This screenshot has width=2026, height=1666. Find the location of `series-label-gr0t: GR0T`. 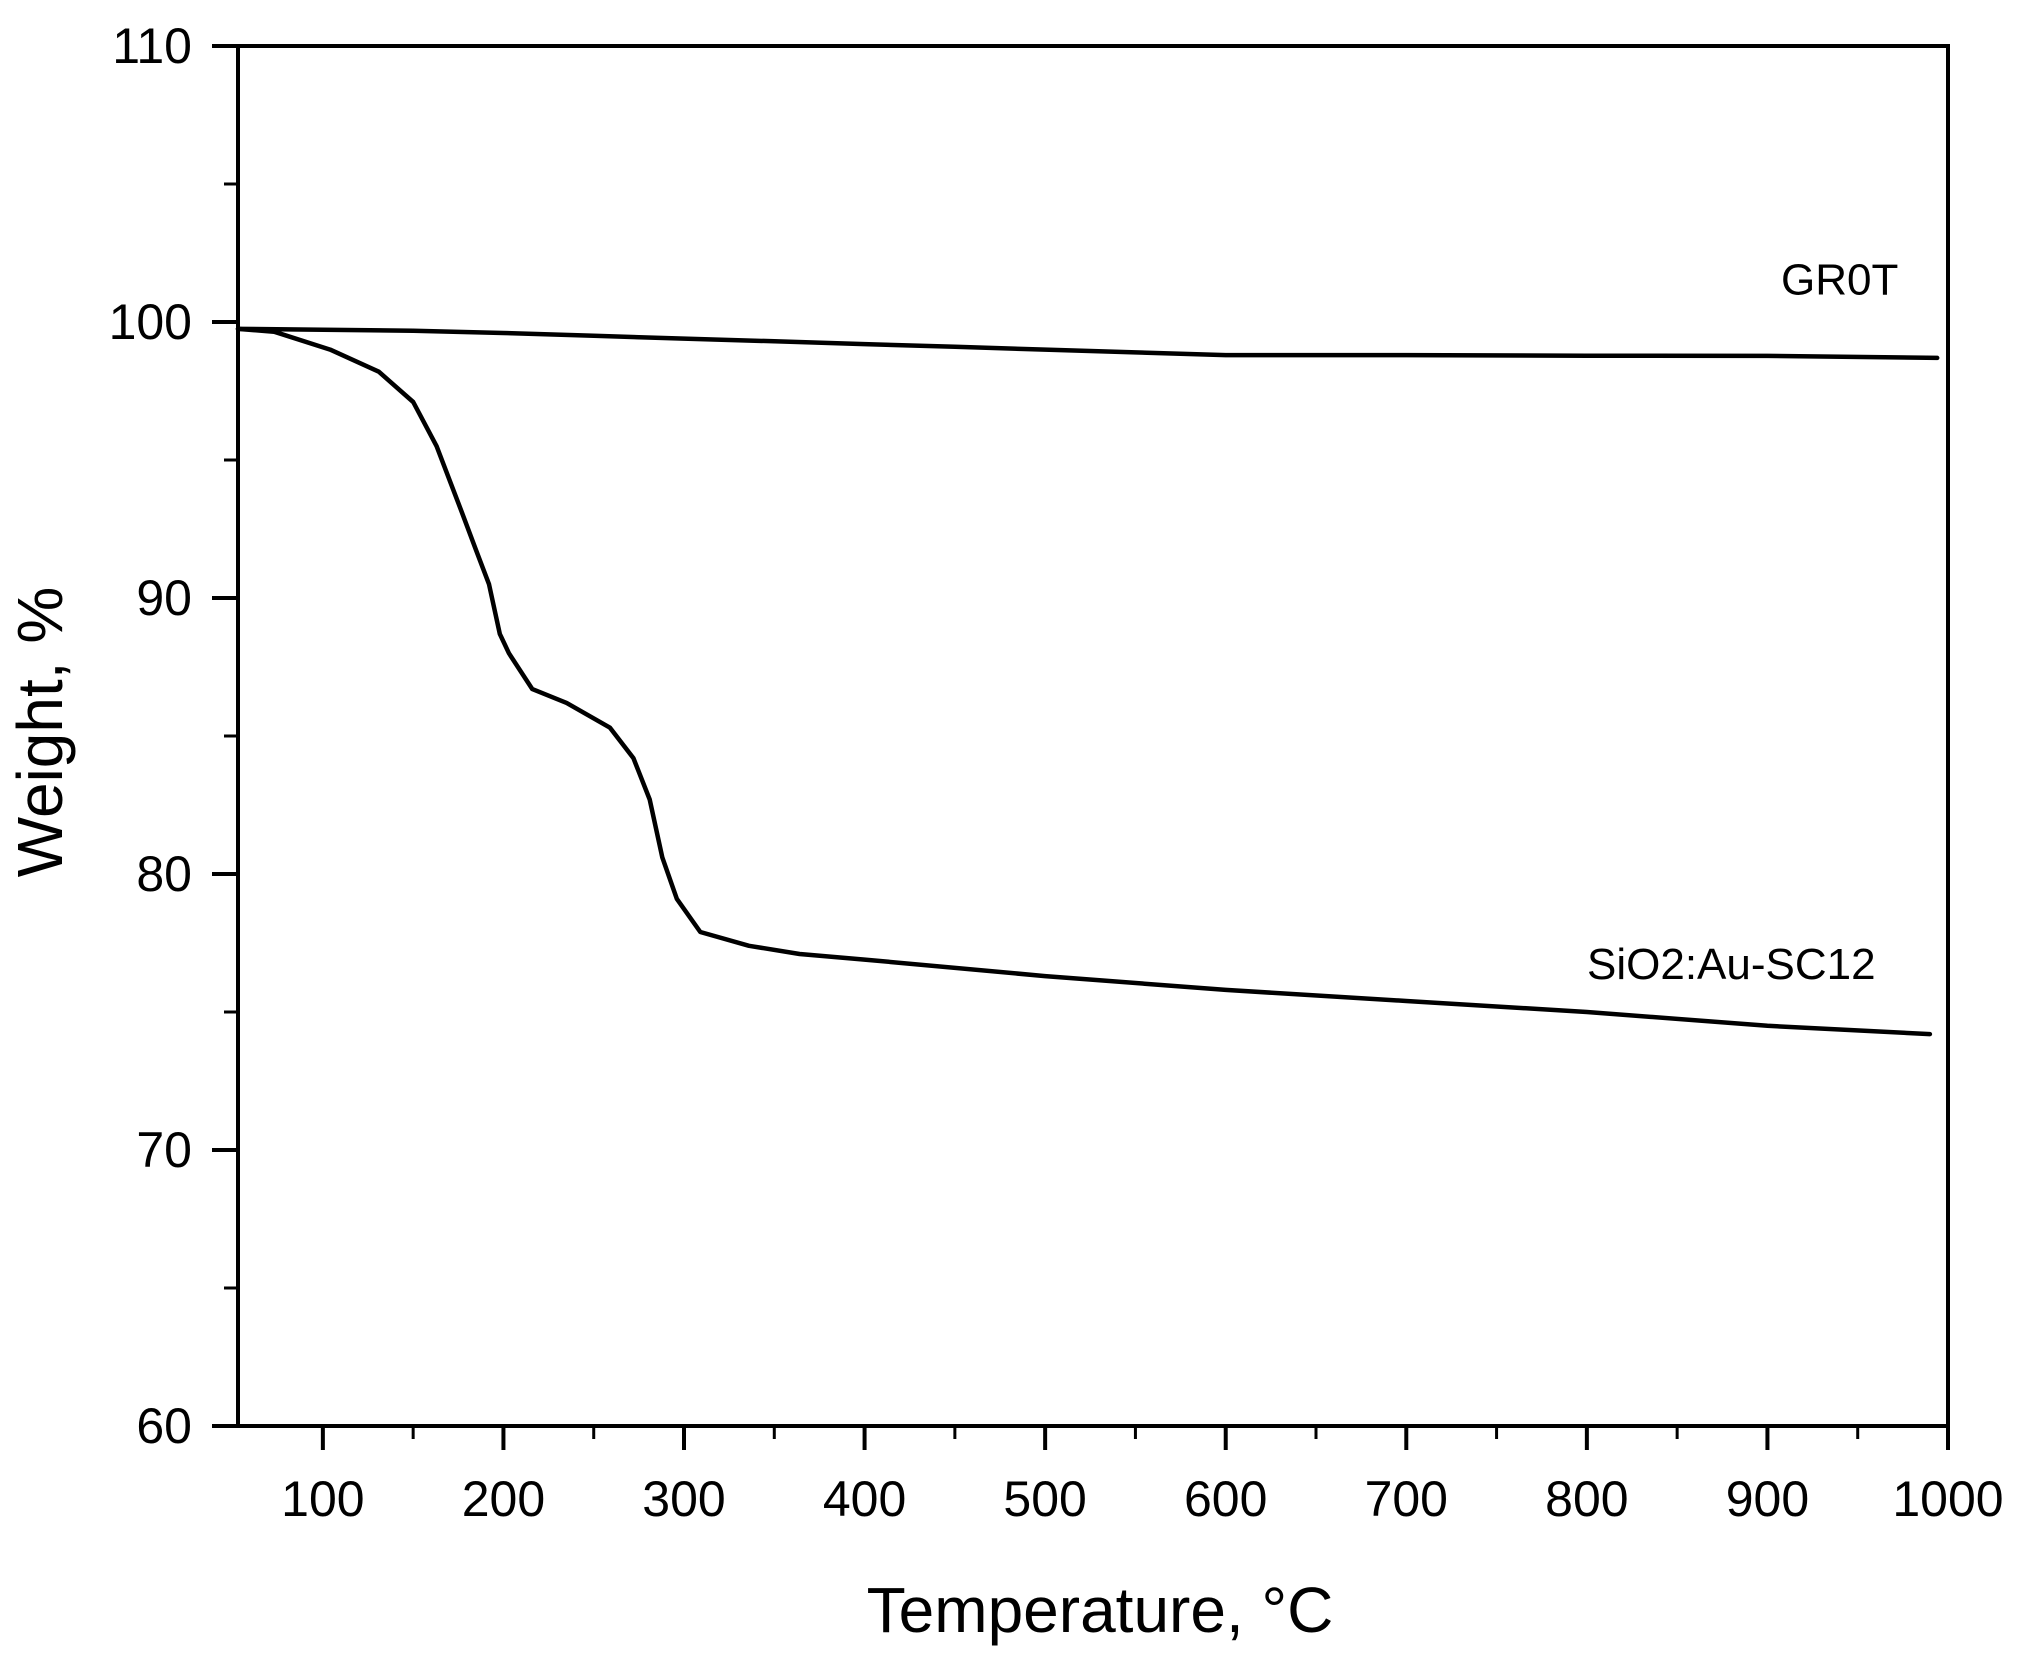

series-label-gr0t: GR0T is located at coordinates (1839, 279).